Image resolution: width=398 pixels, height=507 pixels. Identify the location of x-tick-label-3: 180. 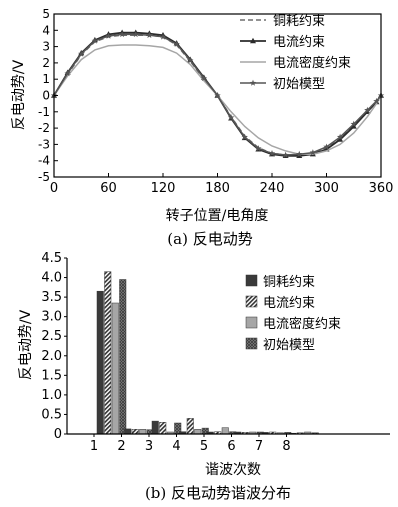
(217, 188).